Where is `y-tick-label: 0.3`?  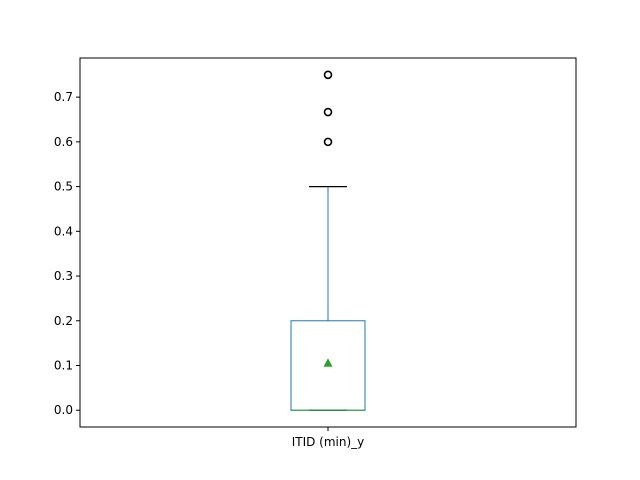 y-tick-label: 0.3 is located at coordinates (63, 276).